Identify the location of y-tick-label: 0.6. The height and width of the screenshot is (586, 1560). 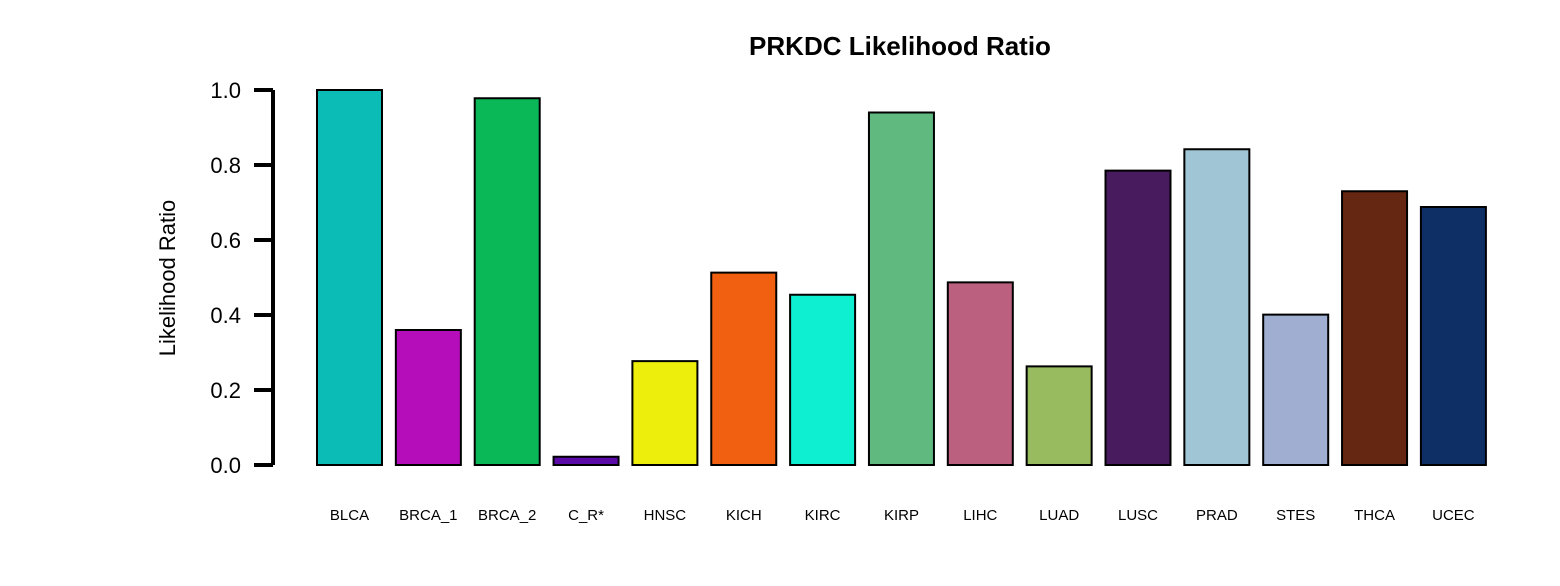
(225, 240).